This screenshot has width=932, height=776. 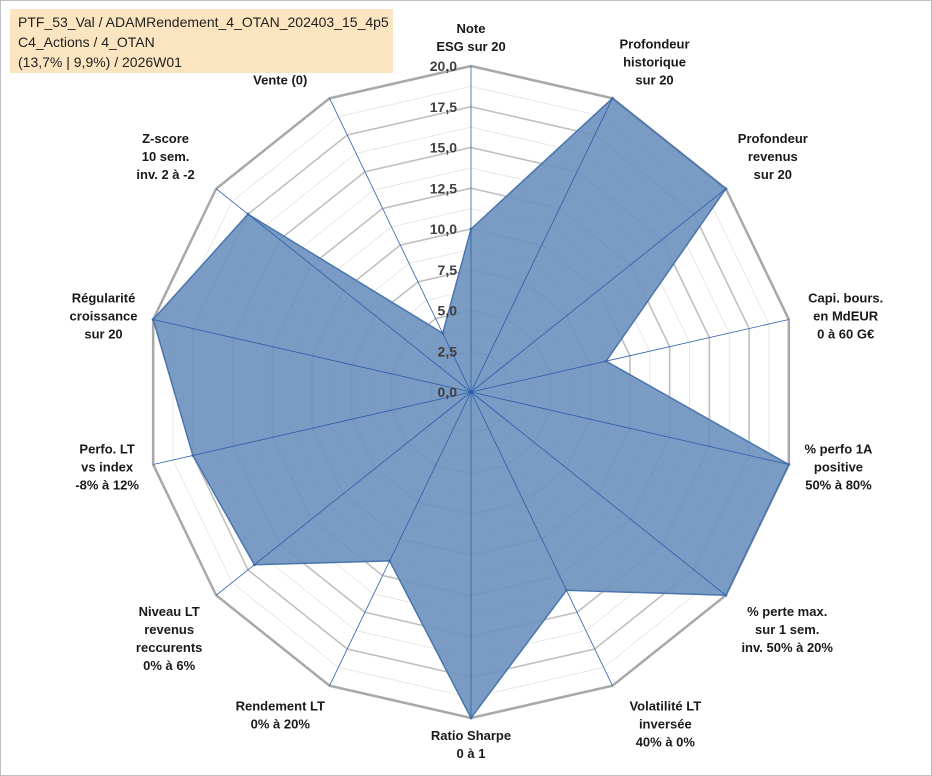 What do you see at coordinates (471, 735) in the screenshot?
I see `axis-label-line: Ratio Sharpe` at bounding box center [471, 735].